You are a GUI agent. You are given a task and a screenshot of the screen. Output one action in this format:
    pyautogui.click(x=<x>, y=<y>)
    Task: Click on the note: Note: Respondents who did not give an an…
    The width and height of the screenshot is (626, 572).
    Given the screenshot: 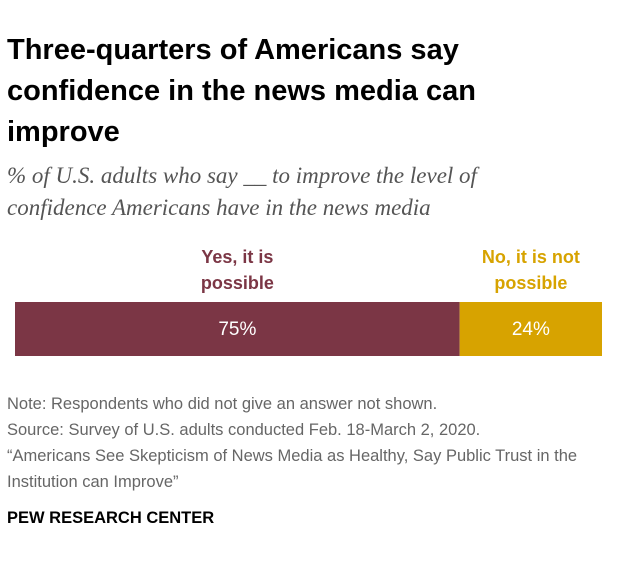 What is the action you would take?
    pyautogui.click(x=222, y=404)
    